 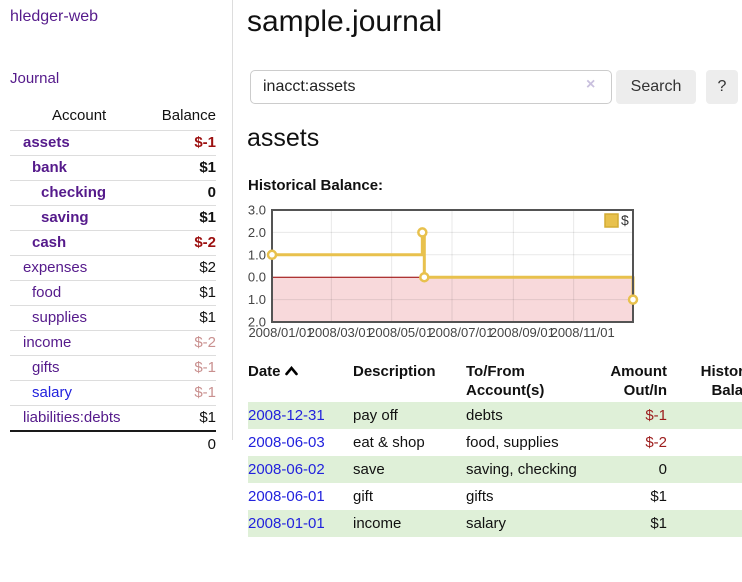 What do you see at coordinates (52, 392) in the screenshot?
I see `account-link-salary: salary` at bounding box center [52, 392].